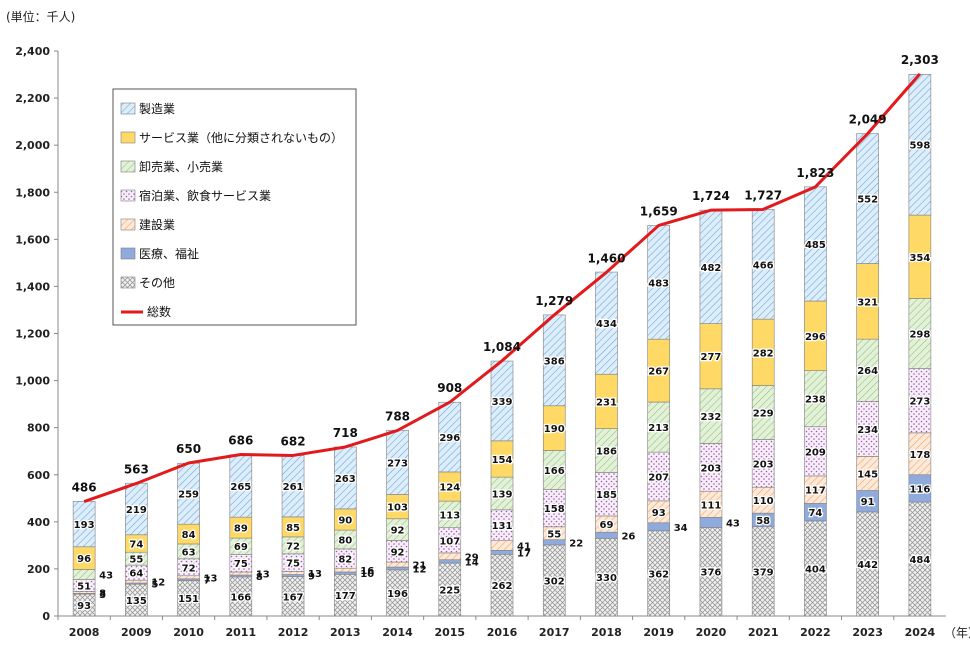 The height and width of the screenshot is (649, 970). What do you see at coordinates (32, 334) in the screenshot?
I see `y-tick-label: 1,200` at bounding box center [32, 334].